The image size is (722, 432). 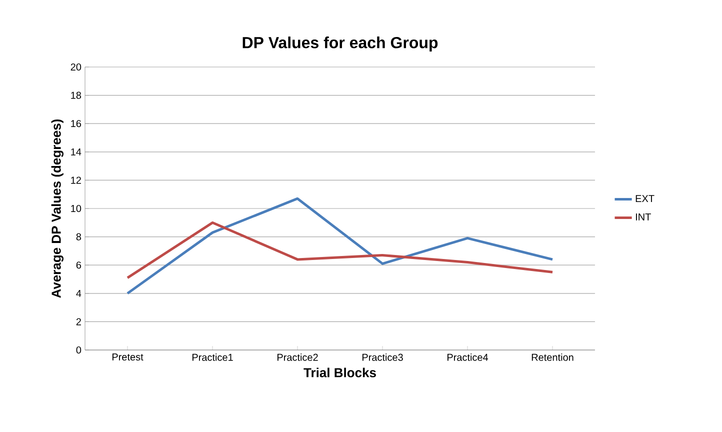 What do you see at coordinates (79, 236) in the screenshot?
I see `y-tick-label: 8` at bounding box center [79, 236].